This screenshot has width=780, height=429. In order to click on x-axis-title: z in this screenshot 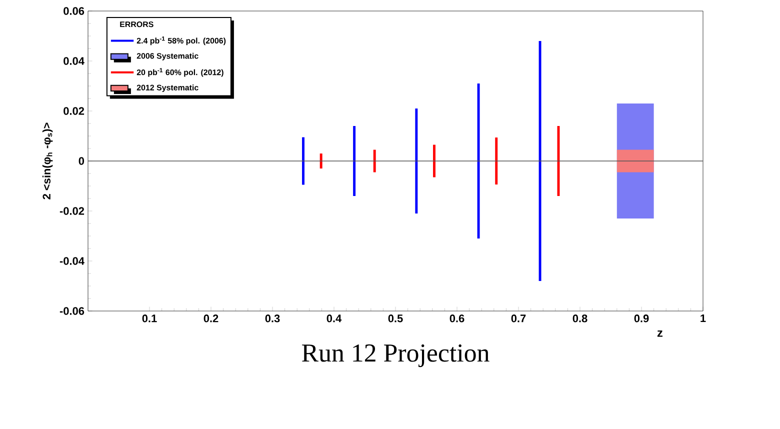, I will do `click(660, 333)`.